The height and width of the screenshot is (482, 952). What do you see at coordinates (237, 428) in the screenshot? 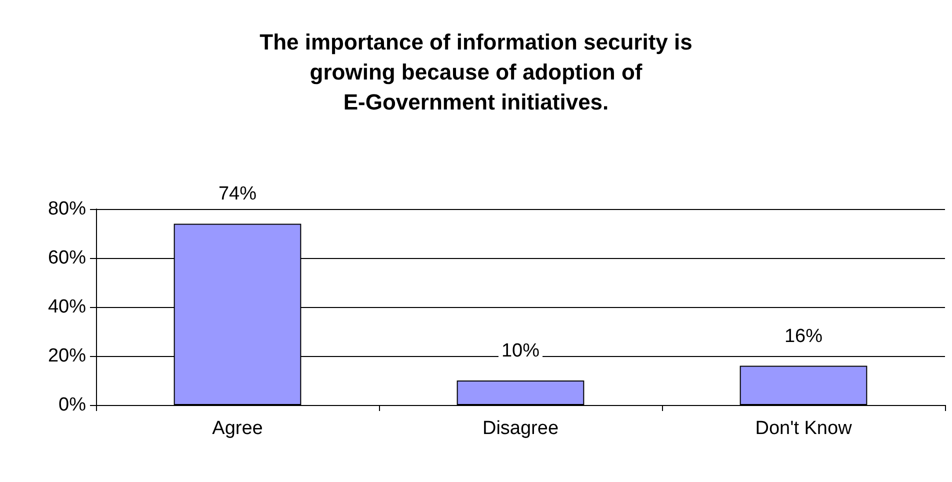
I see `x-tick-label: Agree` at bounding box center [237, 428].